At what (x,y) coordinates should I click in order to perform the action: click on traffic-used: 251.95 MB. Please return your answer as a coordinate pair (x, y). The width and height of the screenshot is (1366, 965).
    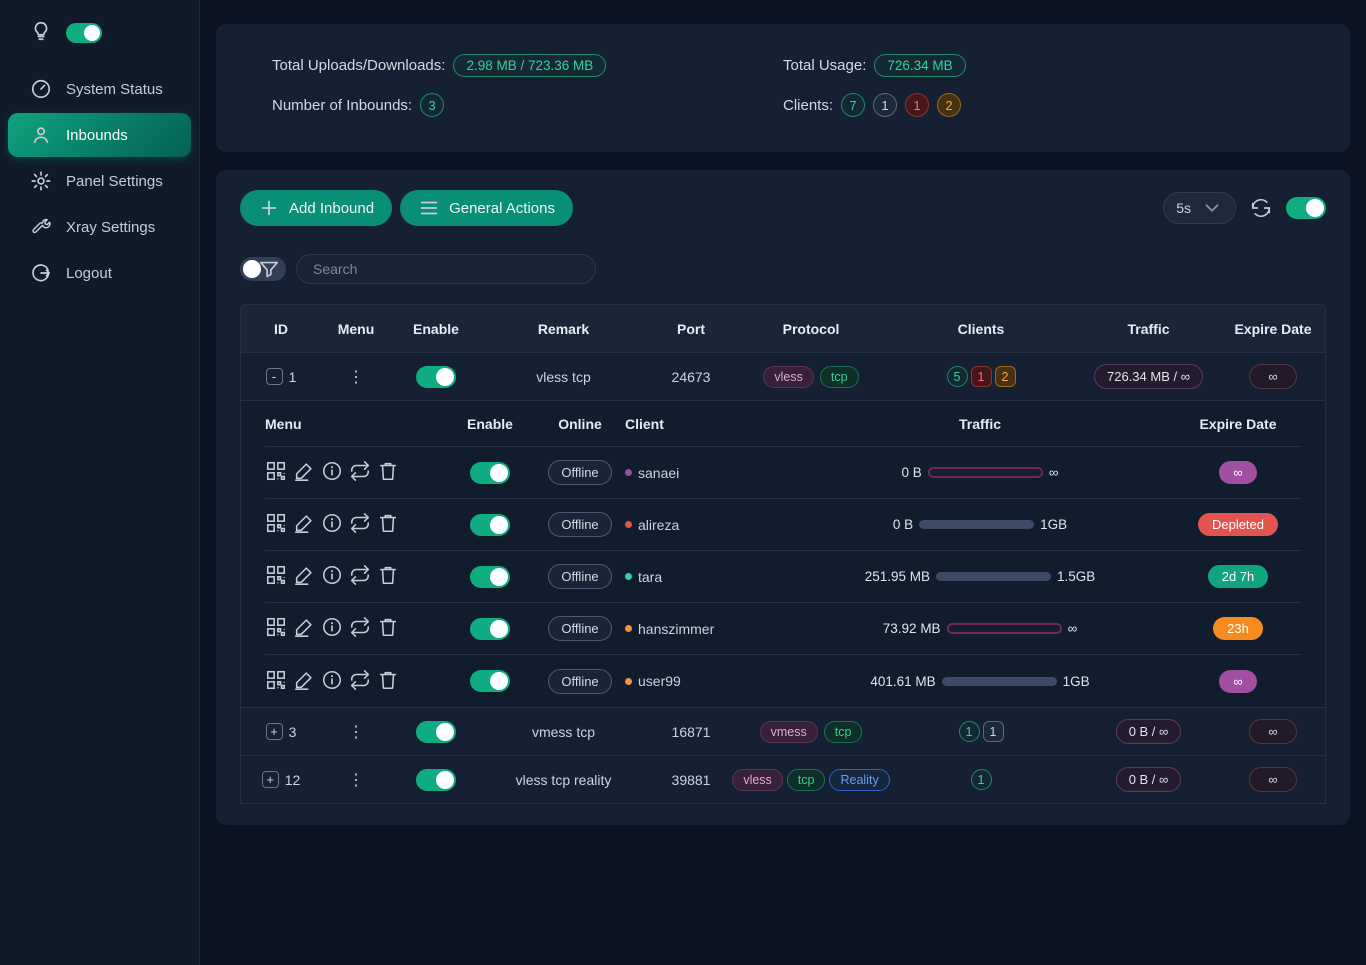
    Looking at the image, I should click on (897, 576).